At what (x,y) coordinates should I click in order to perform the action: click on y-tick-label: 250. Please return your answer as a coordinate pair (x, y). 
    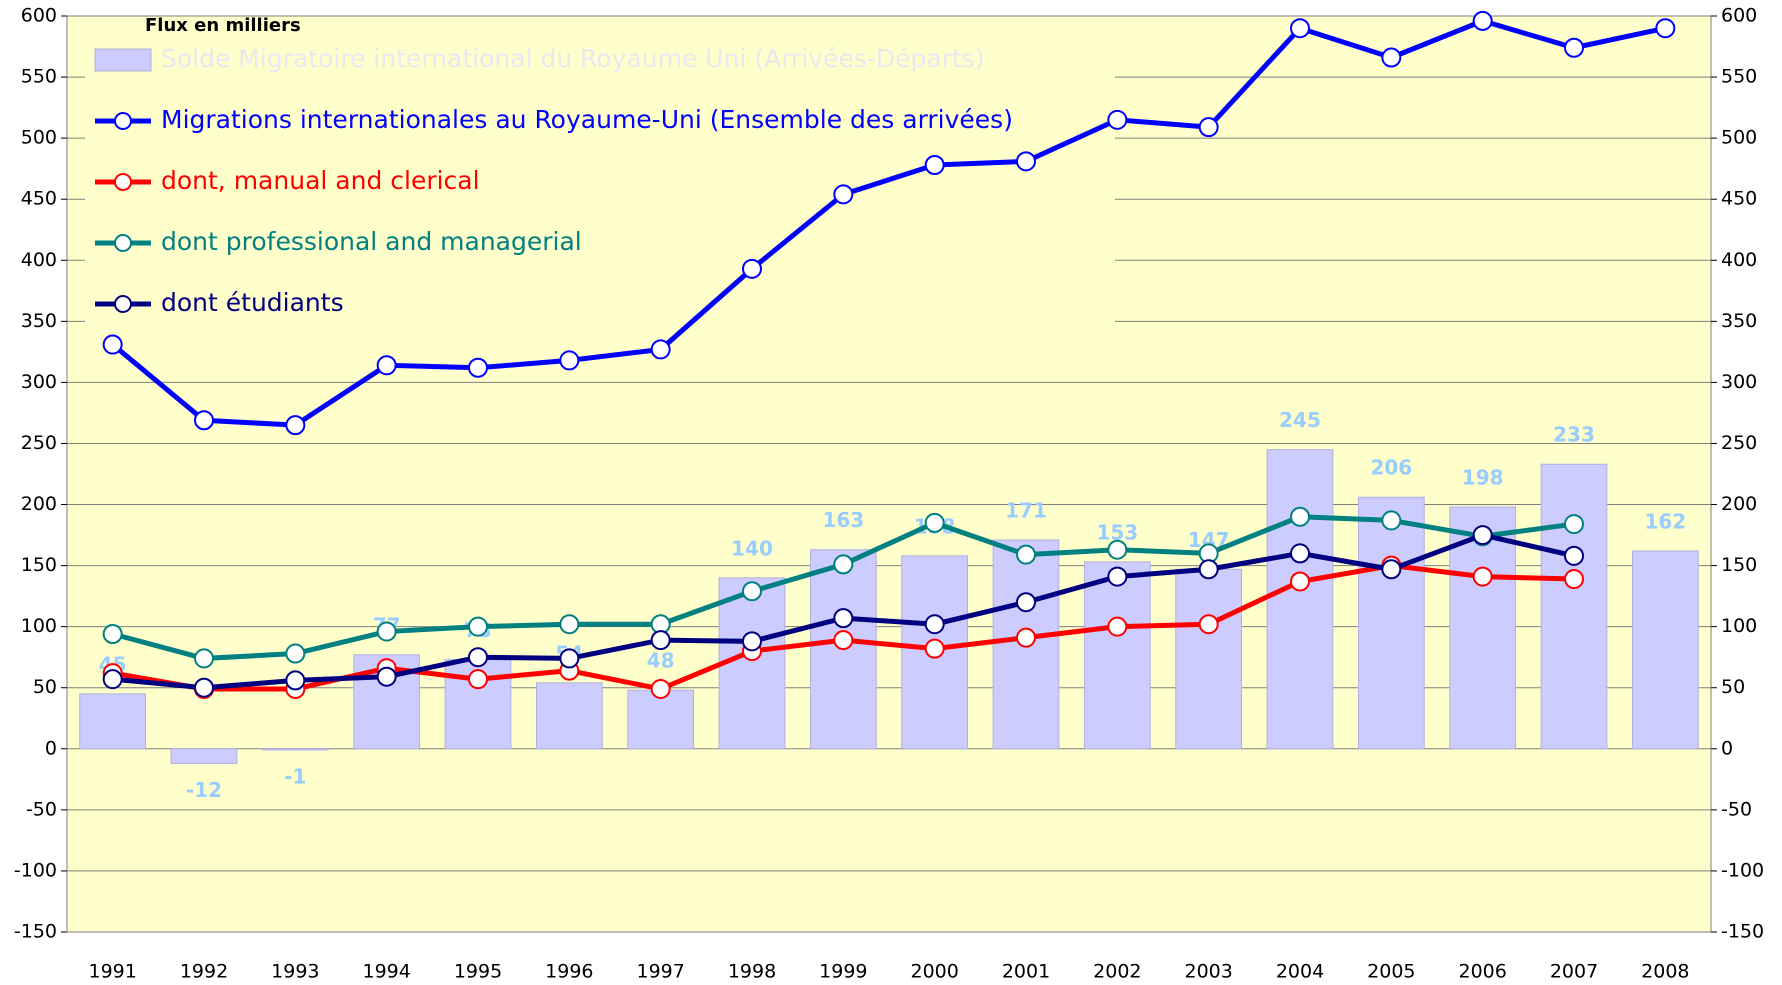
    Looking at the image, I should click on (39, 443).